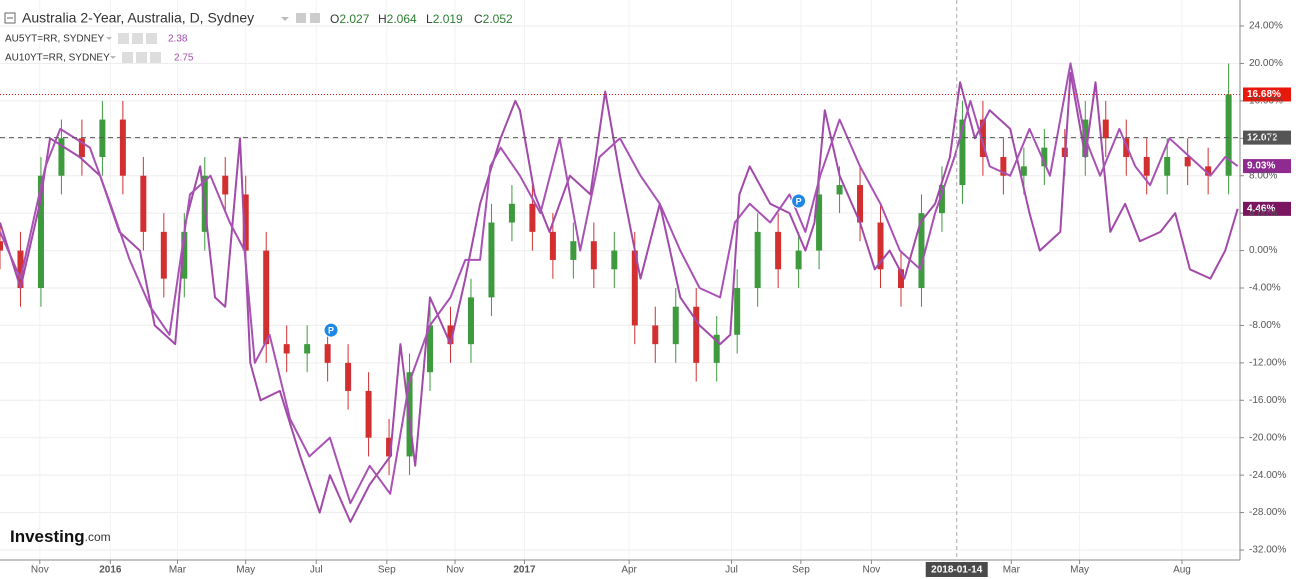  Describe the element at coordinates (1267, 437) in the screenshot. I see `y-tick-label: -20.00%` at that location.